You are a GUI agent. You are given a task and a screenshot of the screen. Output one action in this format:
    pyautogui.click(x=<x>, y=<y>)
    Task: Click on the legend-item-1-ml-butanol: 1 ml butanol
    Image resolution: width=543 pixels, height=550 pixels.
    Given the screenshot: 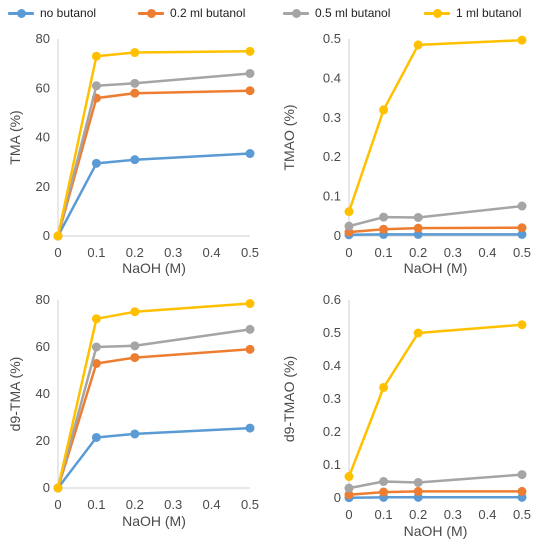 What is the action you would take?
    pyautogui.click(x=472, y=13)
    